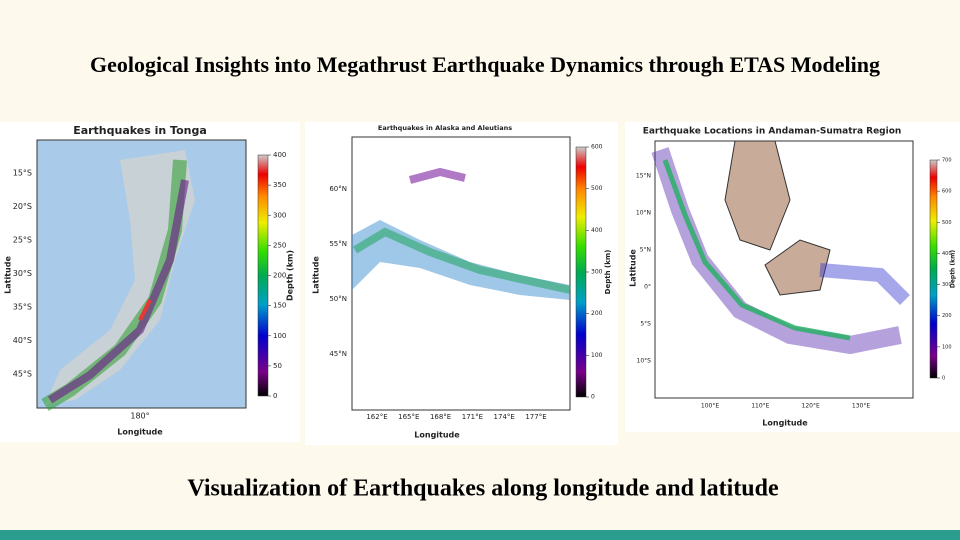 The width and height of the screenshot is (960, 540). What do you see at coordinates (22, 340) in the screenshot?
I see `y-tick-label: 40°S` at bounding box center [22, 340].